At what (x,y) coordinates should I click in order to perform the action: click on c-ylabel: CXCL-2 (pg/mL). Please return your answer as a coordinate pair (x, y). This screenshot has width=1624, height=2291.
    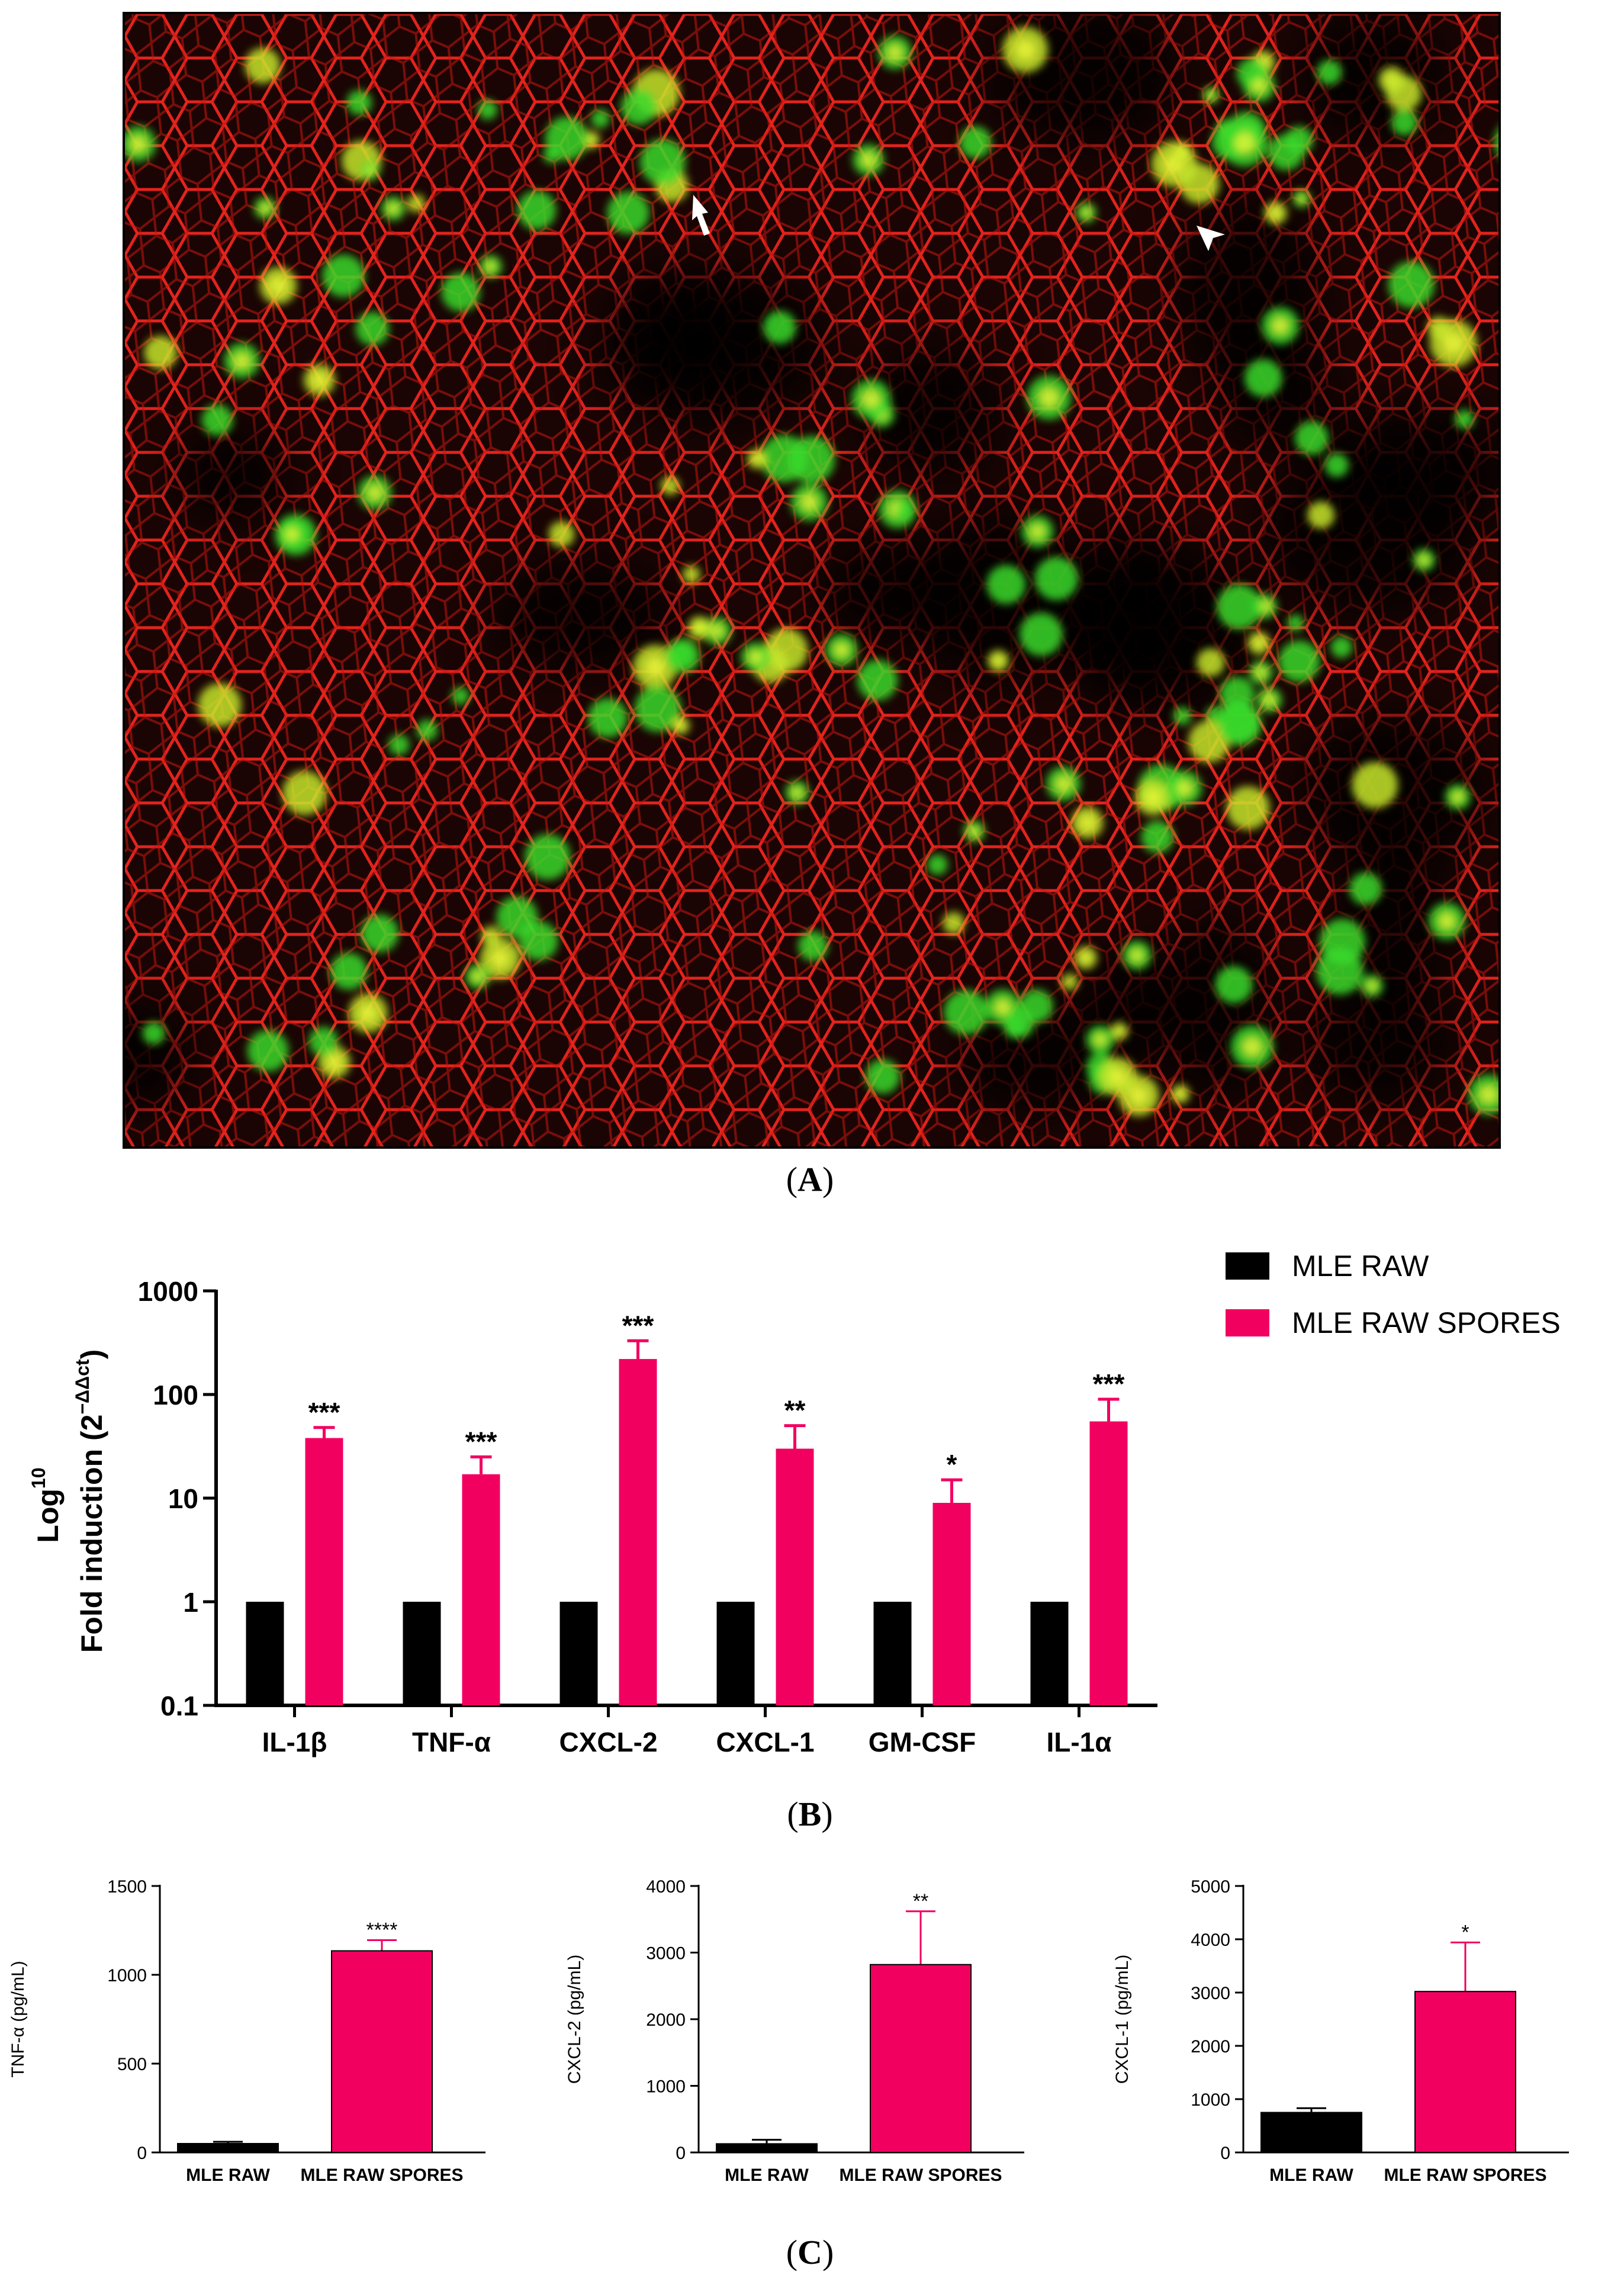
    Looking at the image, I should click on (574, 2020).